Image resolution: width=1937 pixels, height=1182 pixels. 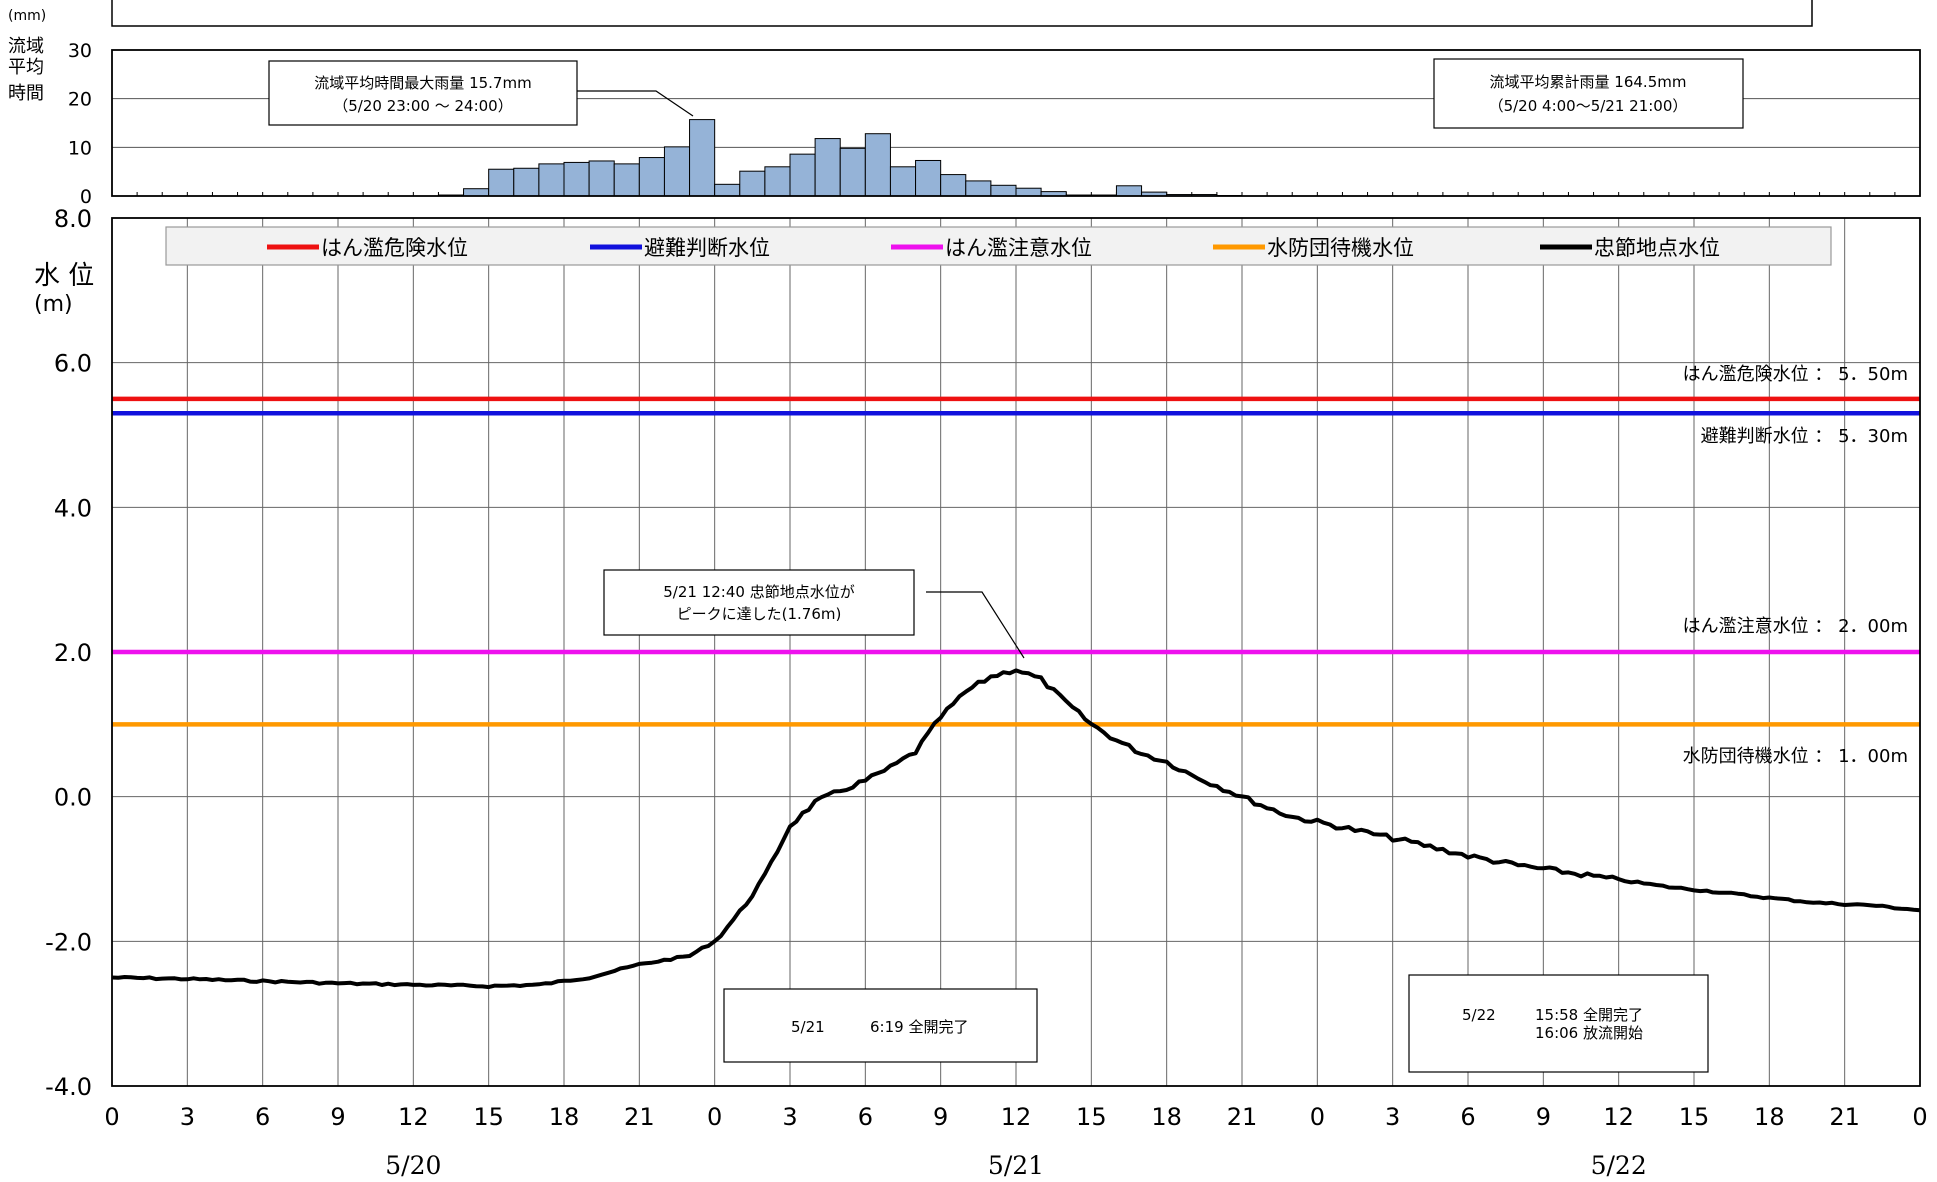 What do you see at coordinates (1619, 1165) in the screenshot?
I see `date-label: 5/22` at bounding box center [1619, 1165].